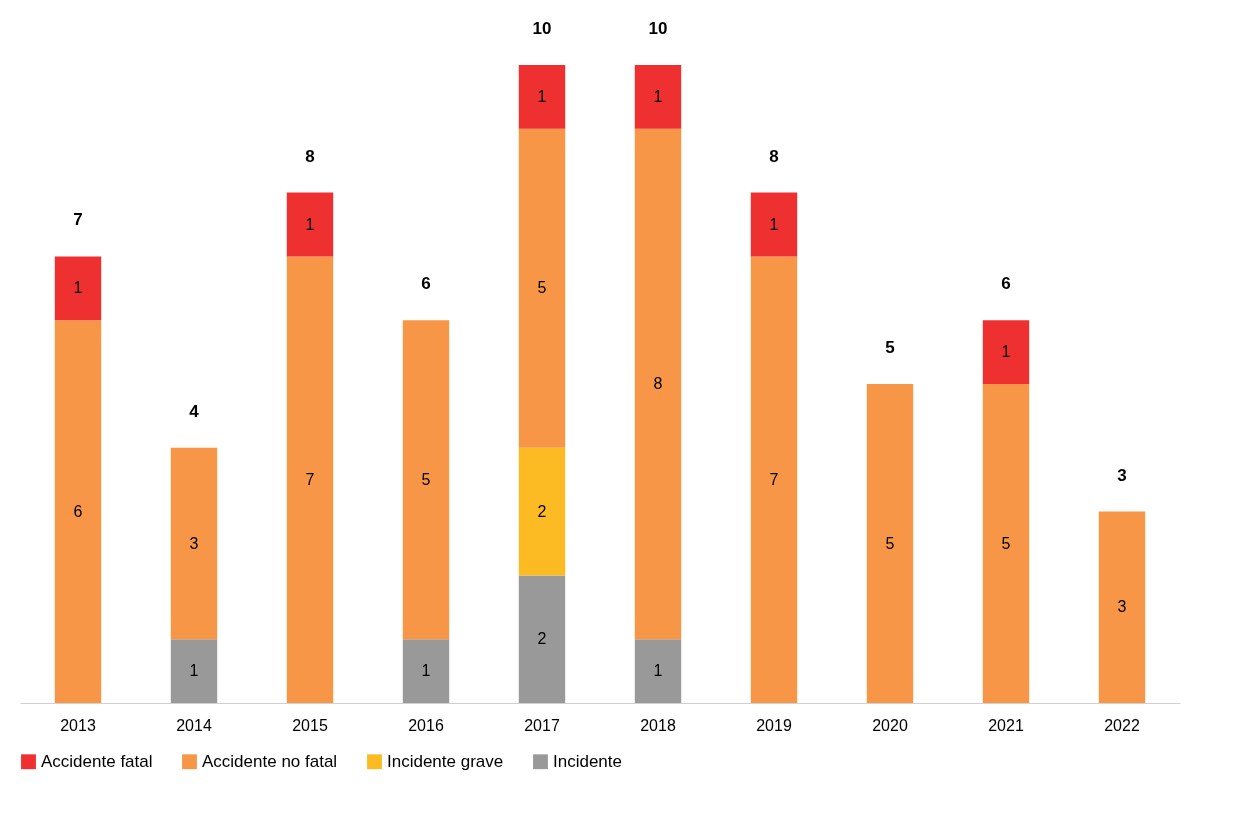  I want to click on total-label: 5, so click(890, 347).